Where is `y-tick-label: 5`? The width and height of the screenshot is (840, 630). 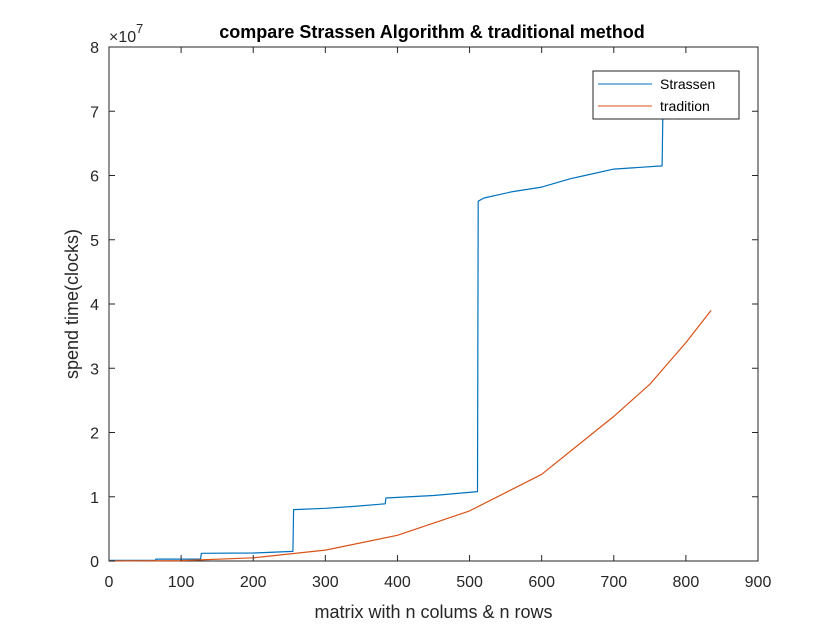 y-tick-label: 5 is located at coordinates (94, 241).